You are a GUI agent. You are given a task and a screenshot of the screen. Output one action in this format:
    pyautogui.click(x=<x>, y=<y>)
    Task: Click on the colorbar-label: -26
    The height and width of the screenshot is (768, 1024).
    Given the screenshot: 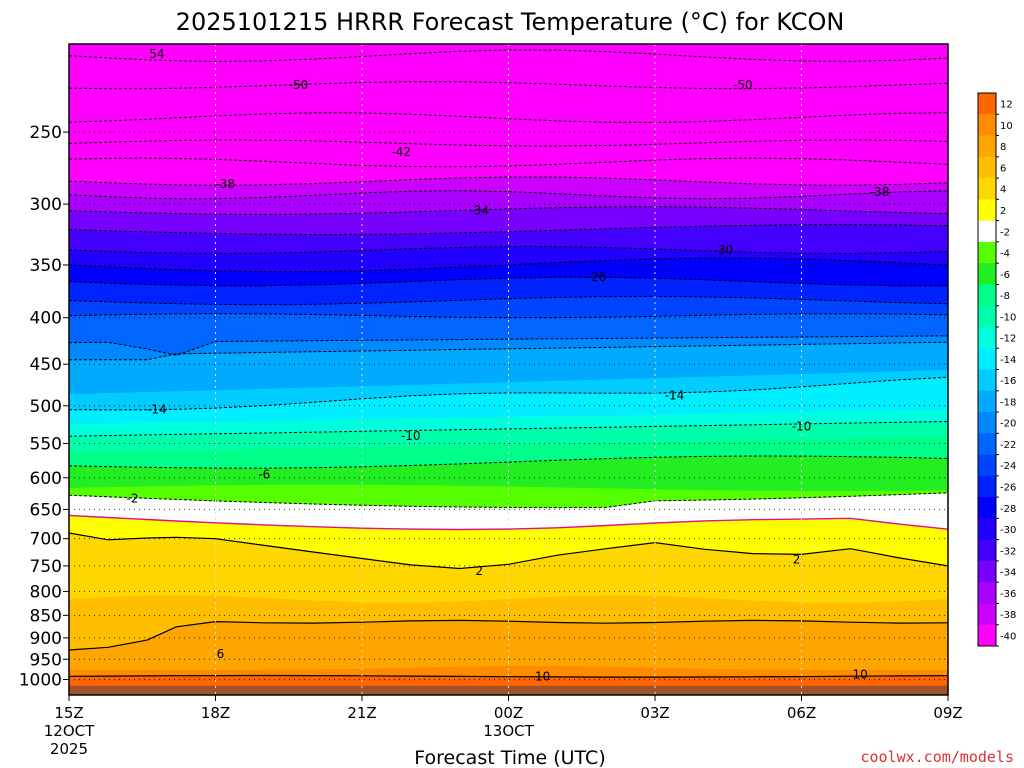 What is the action you would take?
    pyautogui.click(x=1008, y=487)
    